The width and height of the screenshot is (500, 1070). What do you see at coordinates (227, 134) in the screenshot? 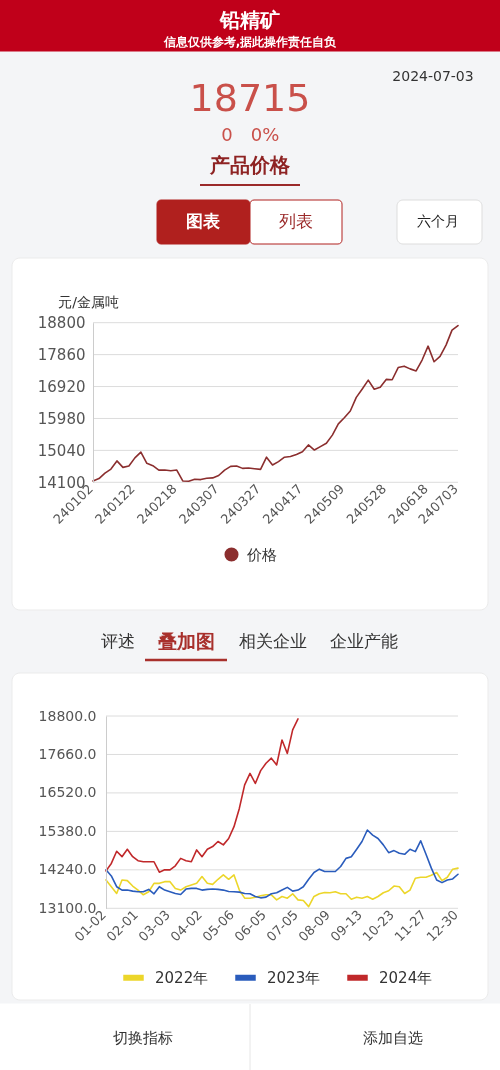
I see `text: 0` at bounding box center [227, 134].